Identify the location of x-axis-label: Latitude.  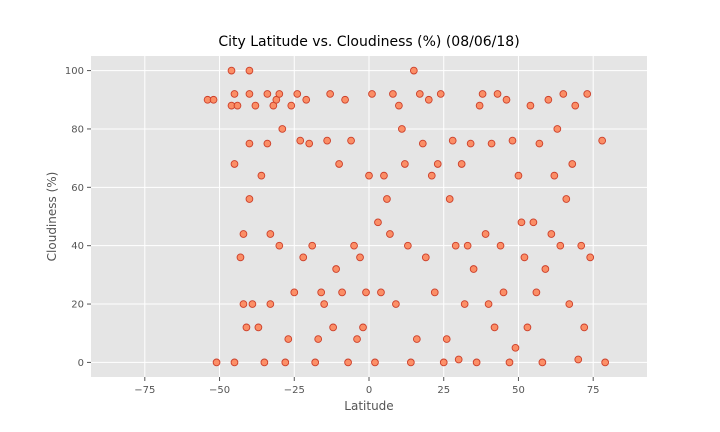
(368, 406).